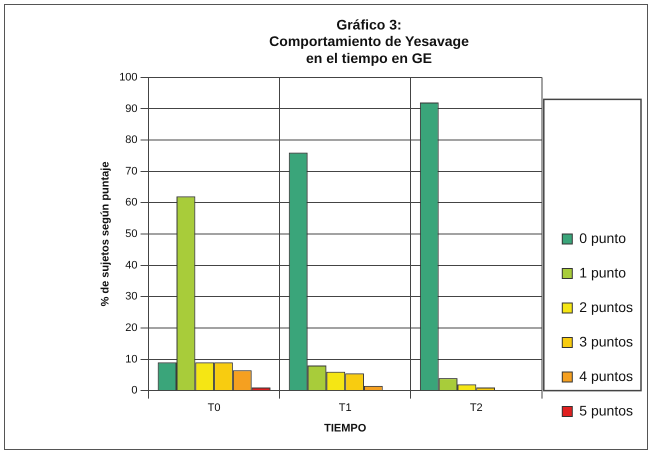 The width and height of the screenshot is (654, 457). What do you see at coordinates (131, 296) in the screenshot?
I see `y-tick-label: 30` at bounding box center [131, 296].